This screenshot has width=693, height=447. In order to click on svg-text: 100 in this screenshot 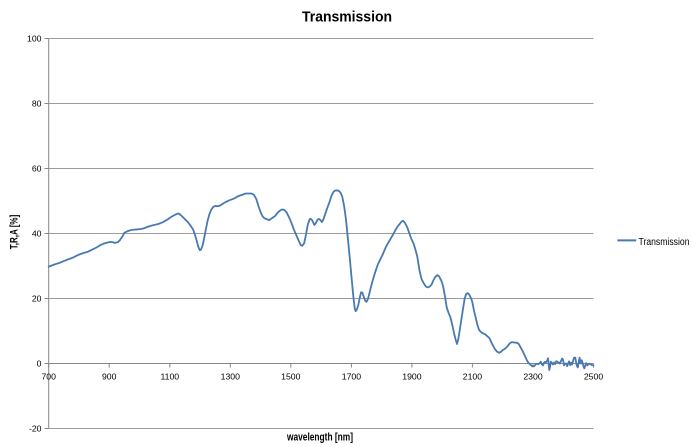, I will do `click(34, 39)`.